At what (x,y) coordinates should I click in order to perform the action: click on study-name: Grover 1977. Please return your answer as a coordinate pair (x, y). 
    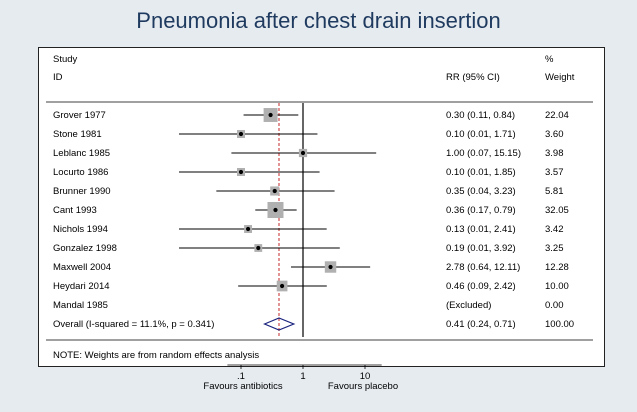
    Looking at the image, I should click on (79, 115).